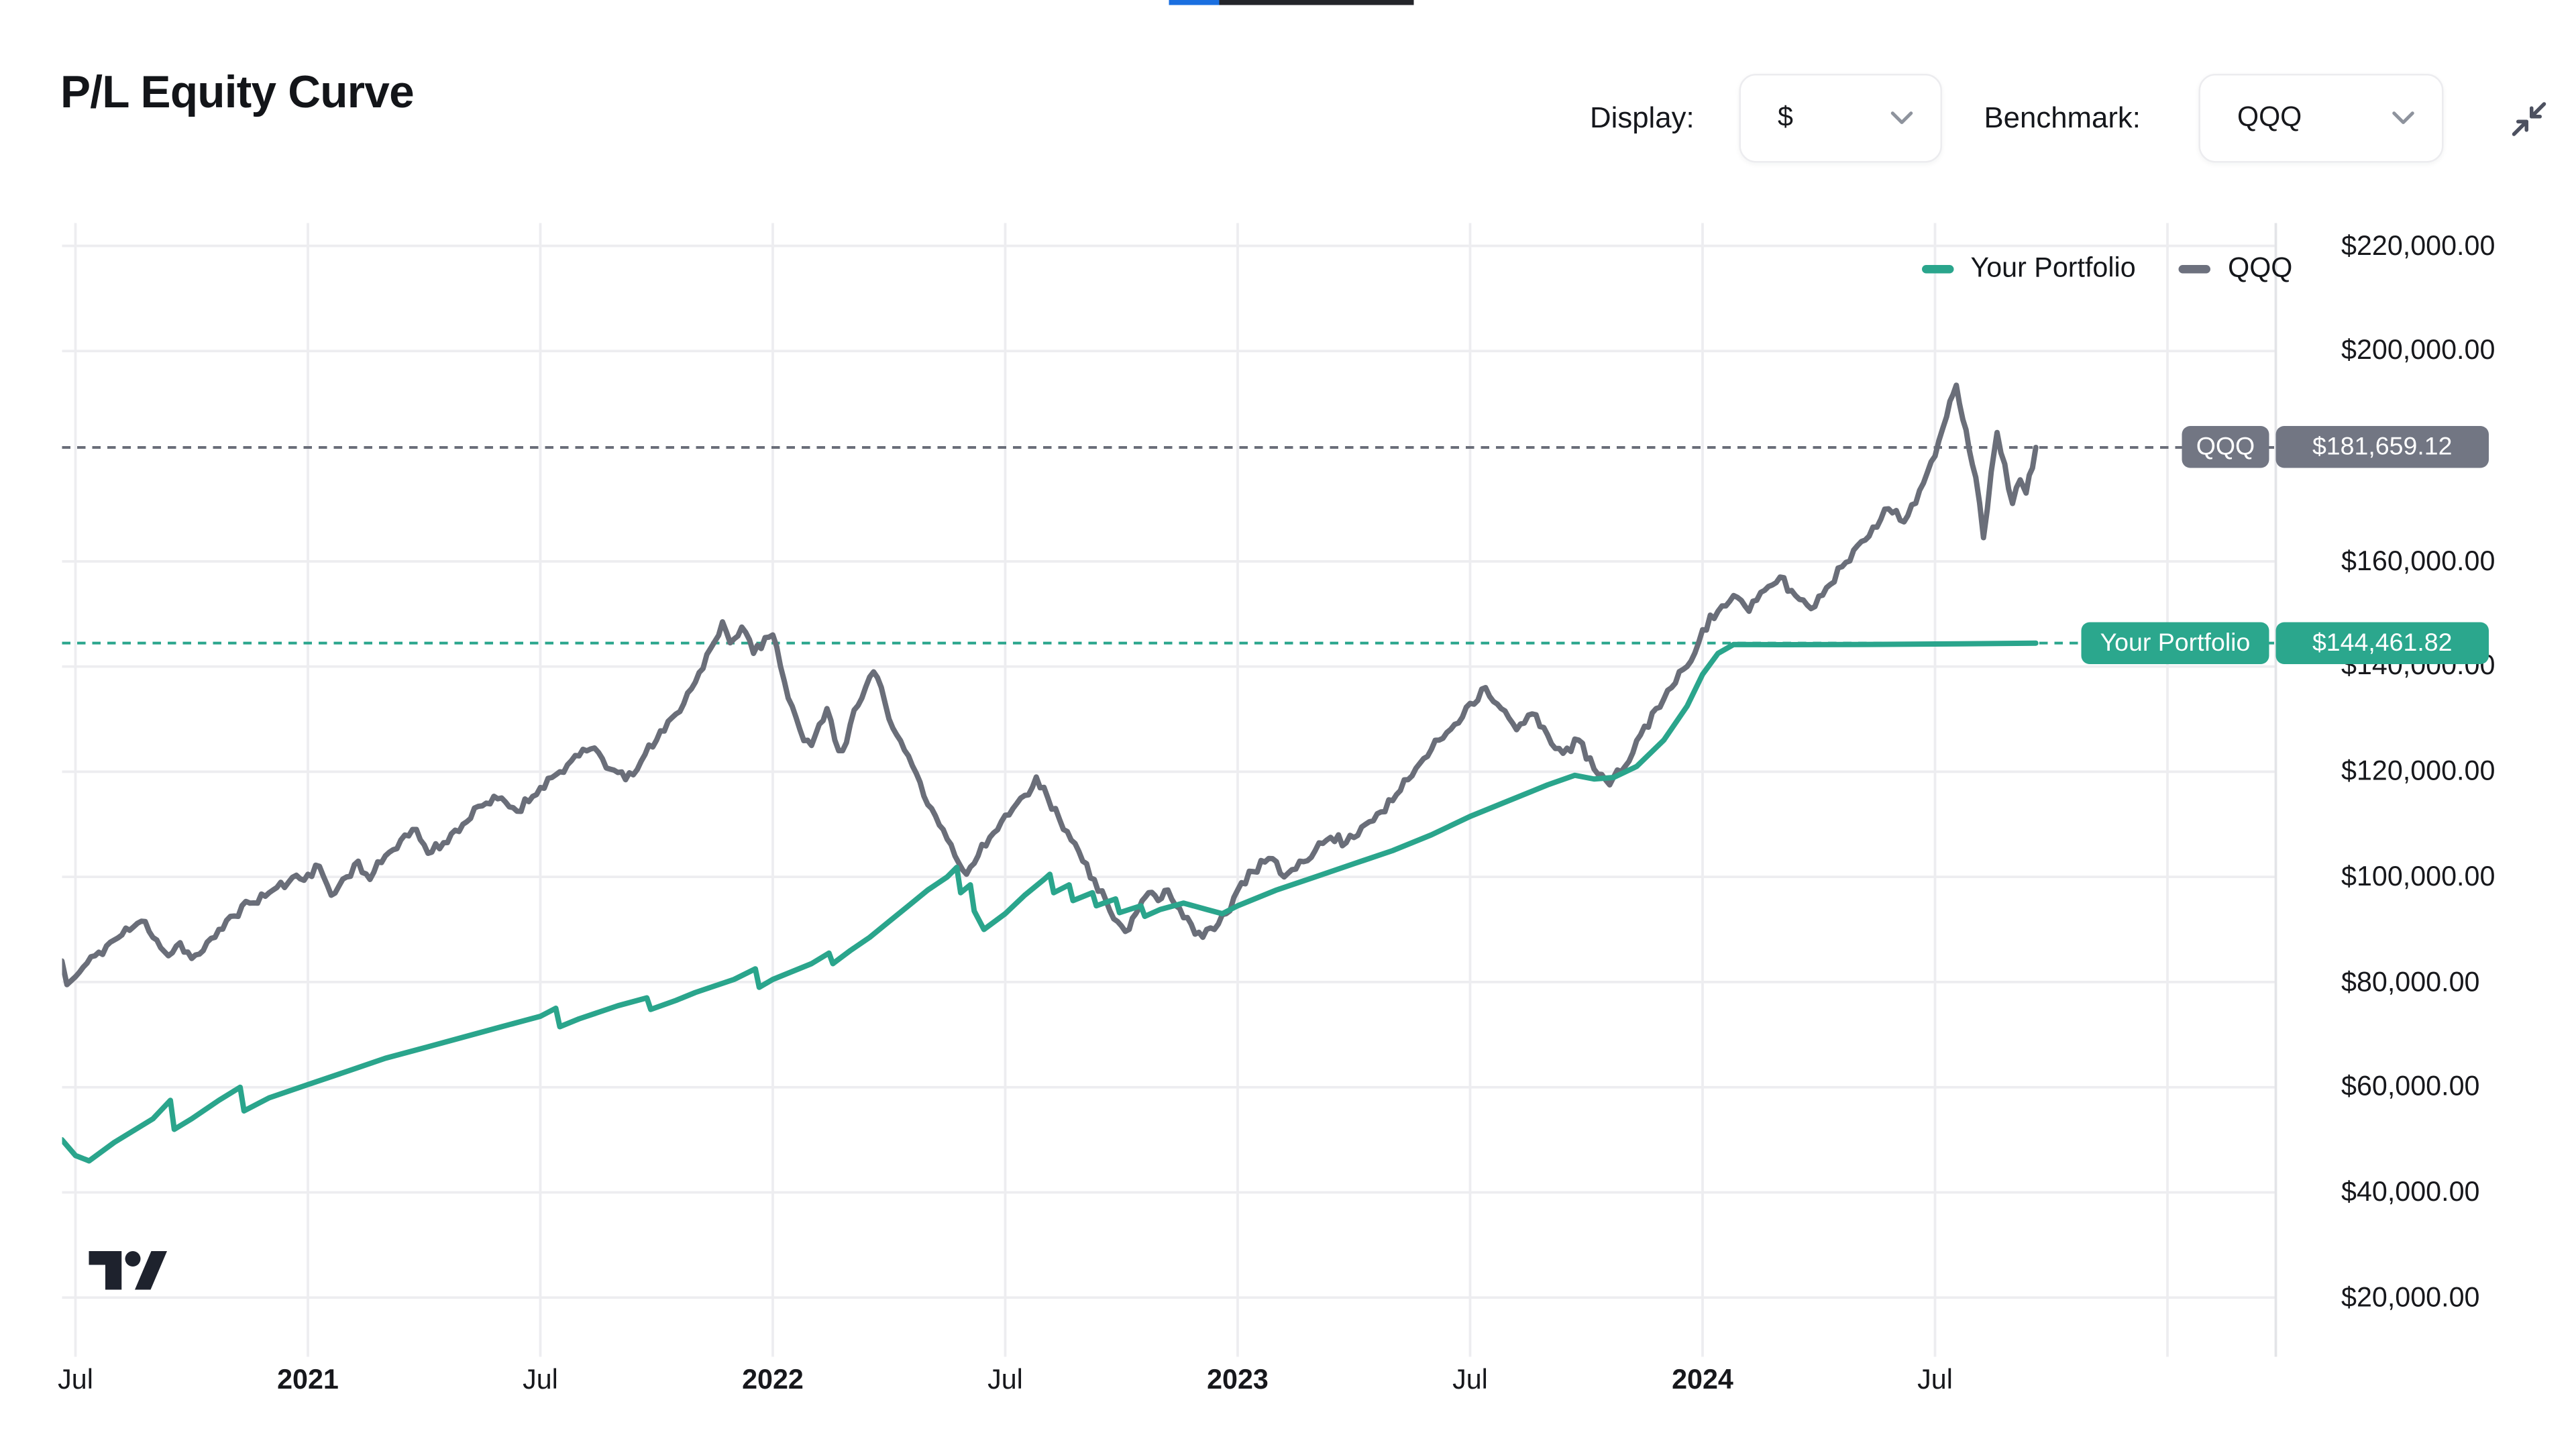 This screenshot has height=1449, width=2576. Describe the element at coordinates (2321, 118) in the screenshot. I see `benchmark-select: QQQ` at that location.